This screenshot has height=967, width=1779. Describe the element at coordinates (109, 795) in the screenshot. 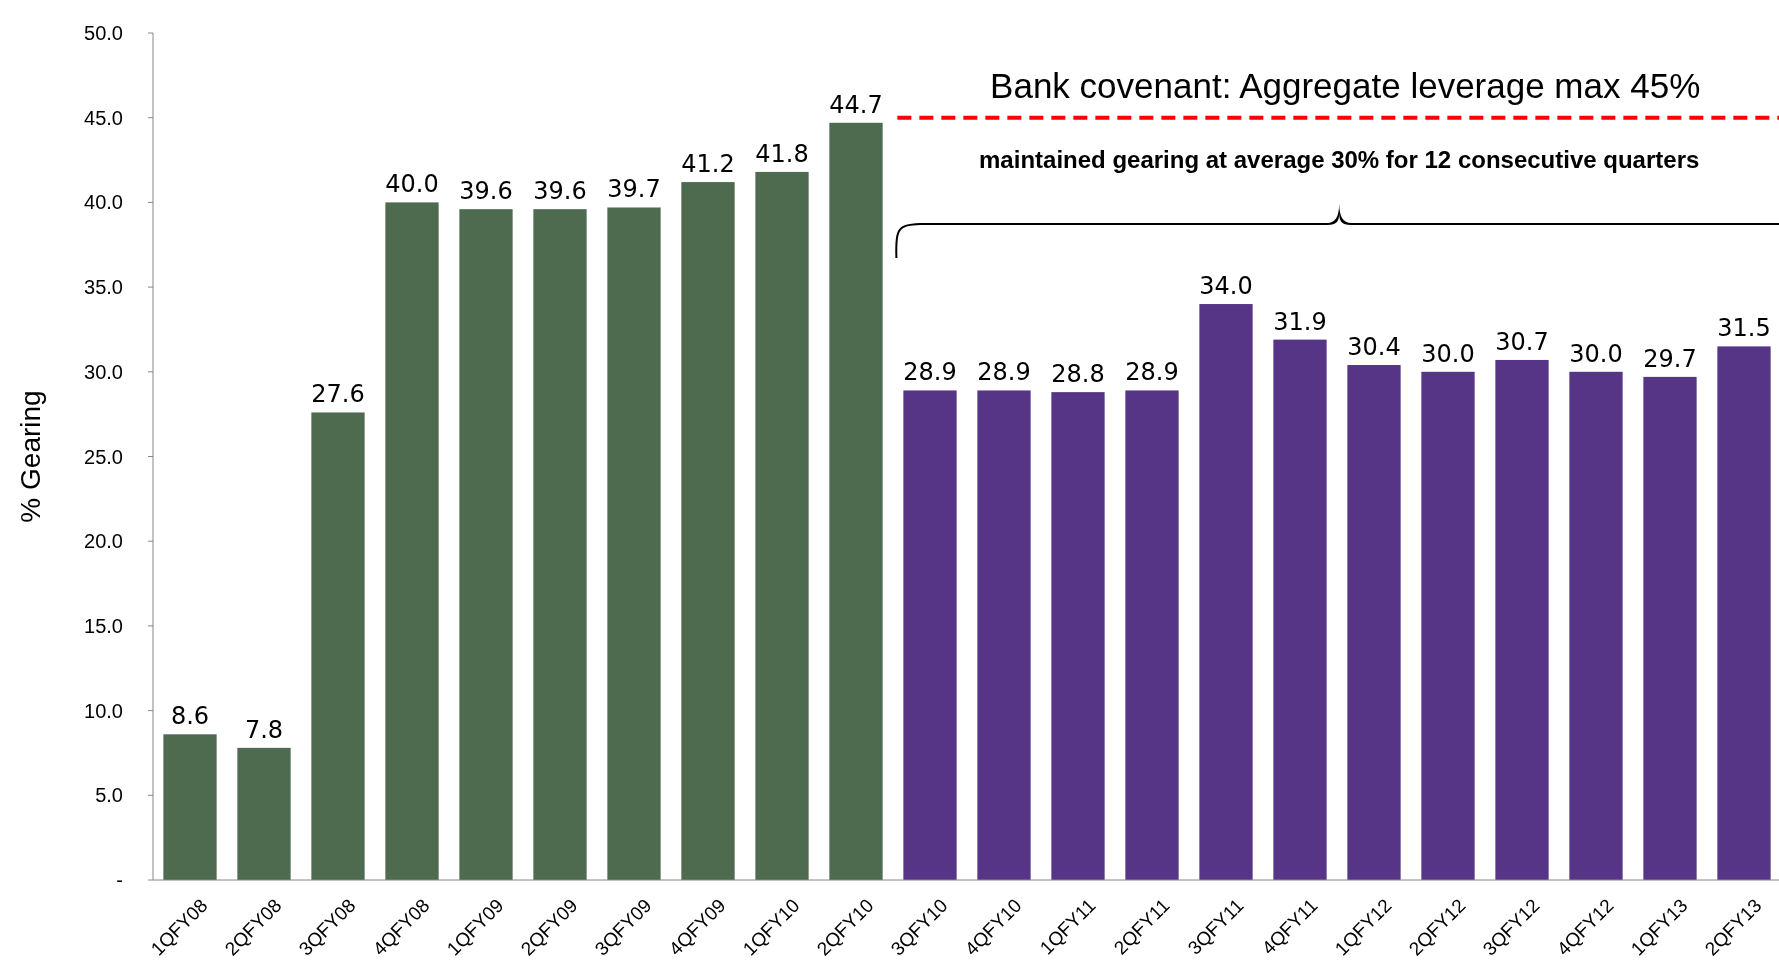

I see `y-tick-label: 5.0` at that location.